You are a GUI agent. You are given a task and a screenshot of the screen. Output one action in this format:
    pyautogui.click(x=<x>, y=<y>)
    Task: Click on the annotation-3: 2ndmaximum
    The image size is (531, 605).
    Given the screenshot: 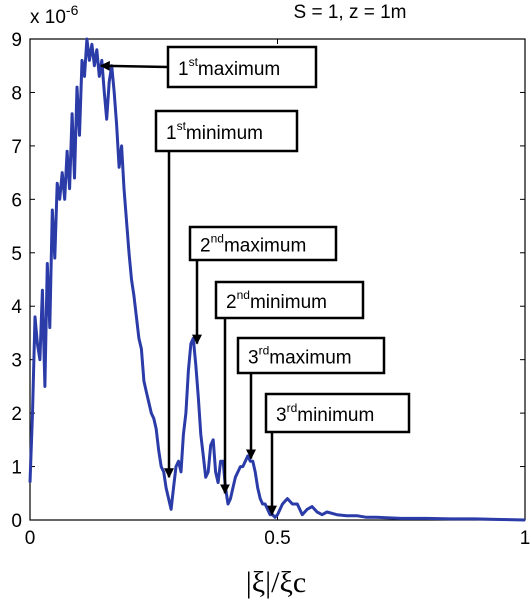 What is the action you would take?
    pyautogui.click(x=263, y=285)
    